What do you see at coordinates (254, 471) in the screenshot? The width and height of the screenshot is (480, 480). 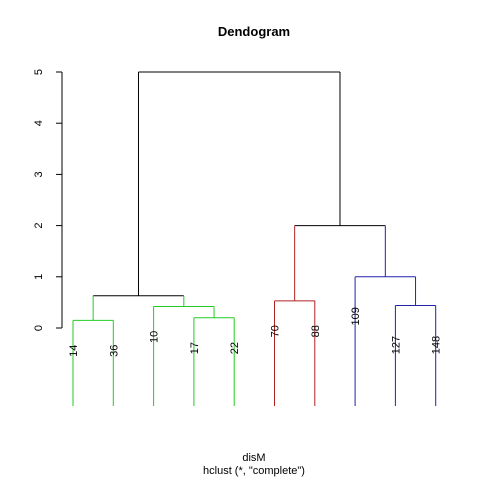 I see `chart-subtitle: hclust (*, "complete")` at bounding box center [254, 471].